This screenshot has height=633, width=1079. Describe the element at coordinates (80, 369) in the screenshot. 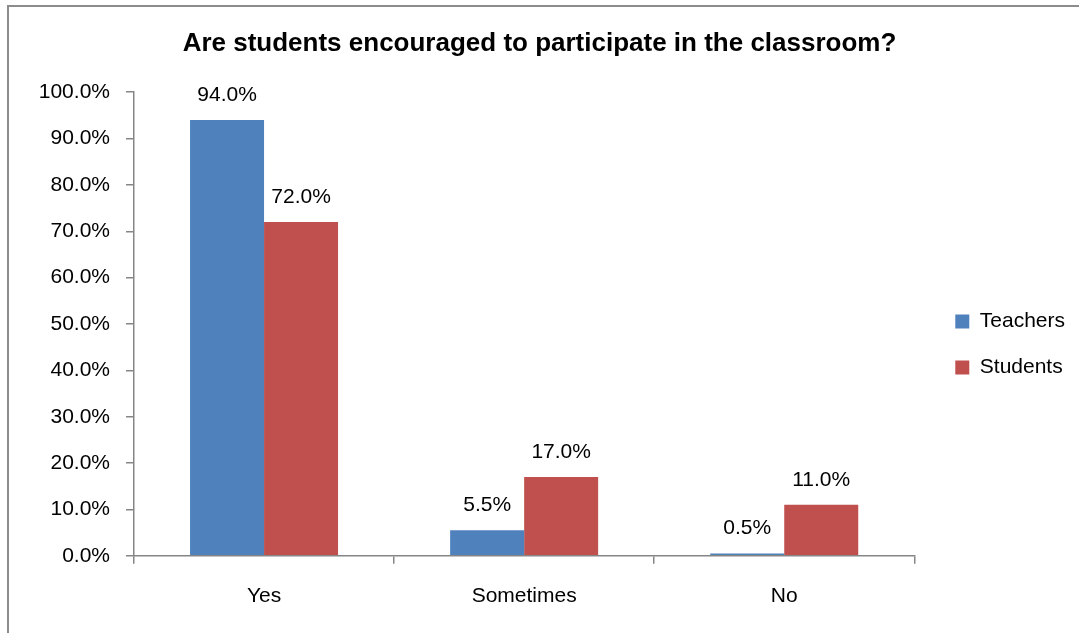

I see `y-tick-label: 40.0%` at that location.